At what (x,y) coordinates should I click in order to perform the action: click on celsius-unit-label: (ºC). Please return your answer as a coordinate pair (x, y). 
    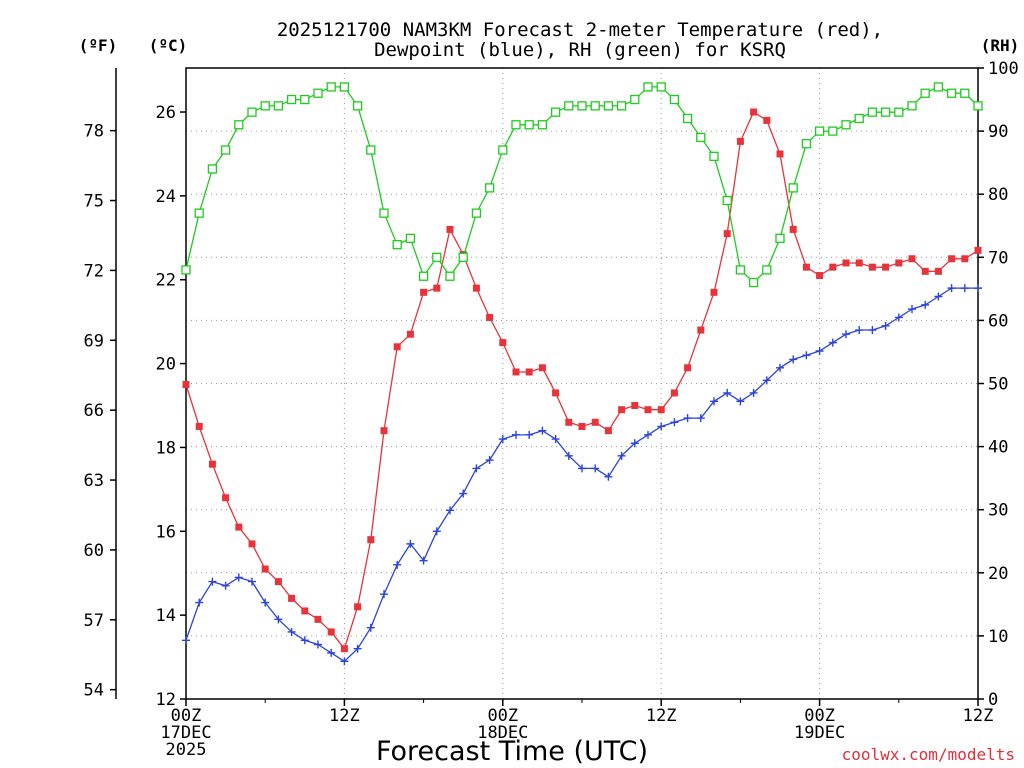
    Looking at the image, I should click on (168, 45).